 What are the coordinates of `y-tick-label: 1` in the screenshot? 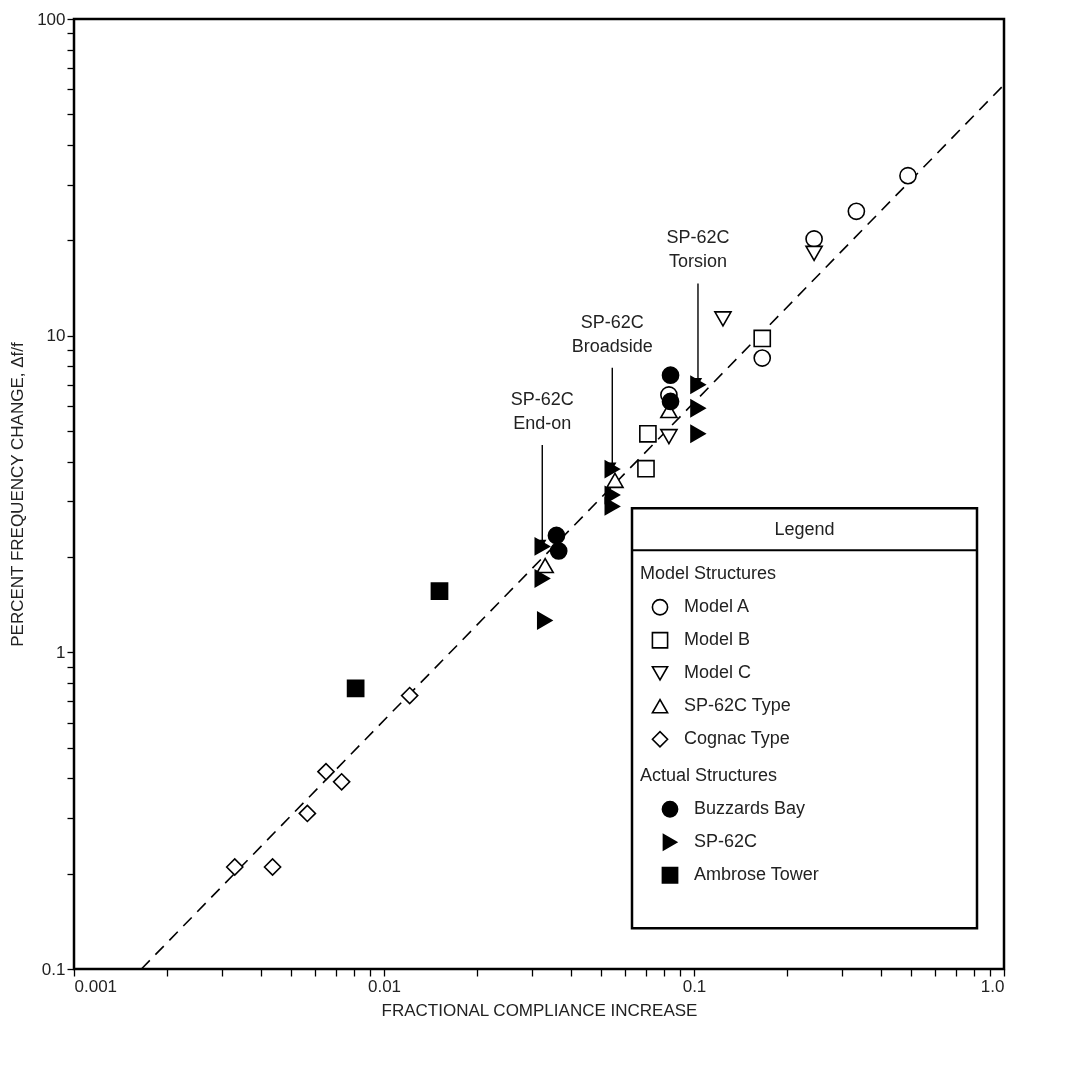 It's located at (61, 652).